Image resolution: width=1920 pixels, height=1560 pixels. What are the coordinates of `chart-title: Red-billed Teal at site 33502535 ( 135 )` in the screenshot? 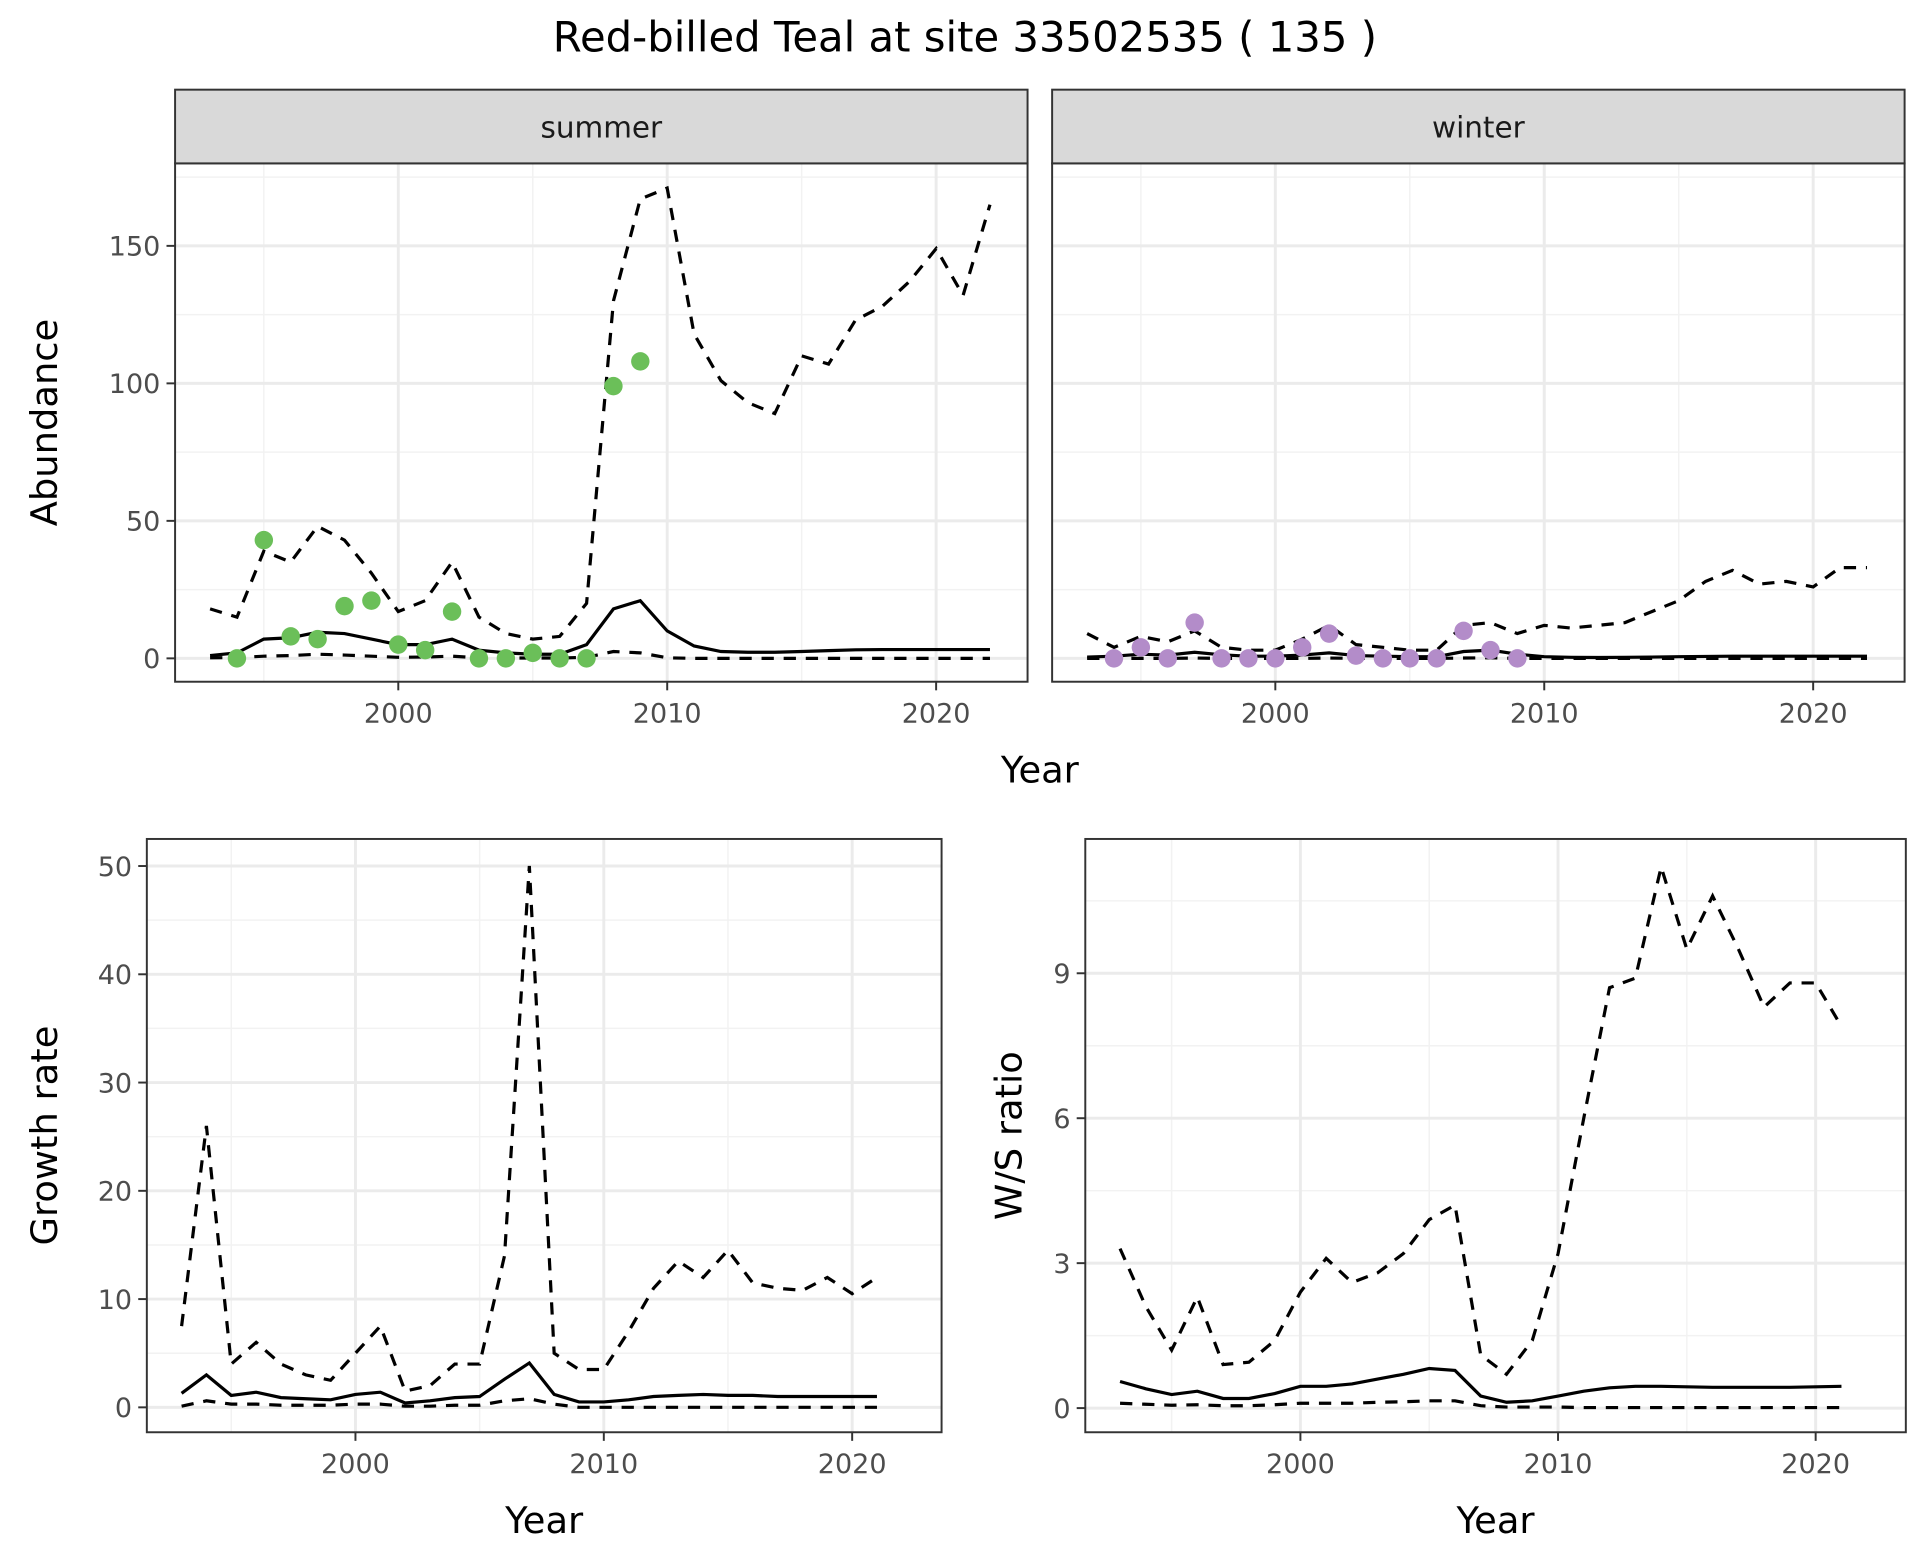 It's located at (965, 37).